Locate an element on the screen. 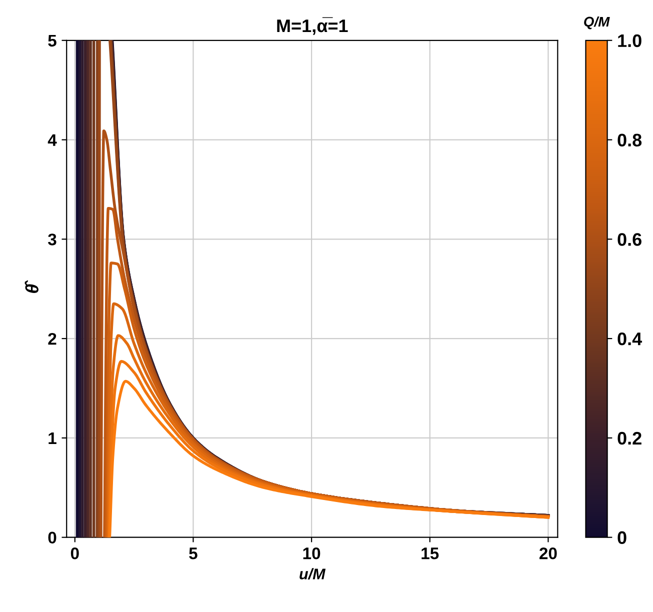  y-tick-label: 1 is located at coordinates (52, 438).